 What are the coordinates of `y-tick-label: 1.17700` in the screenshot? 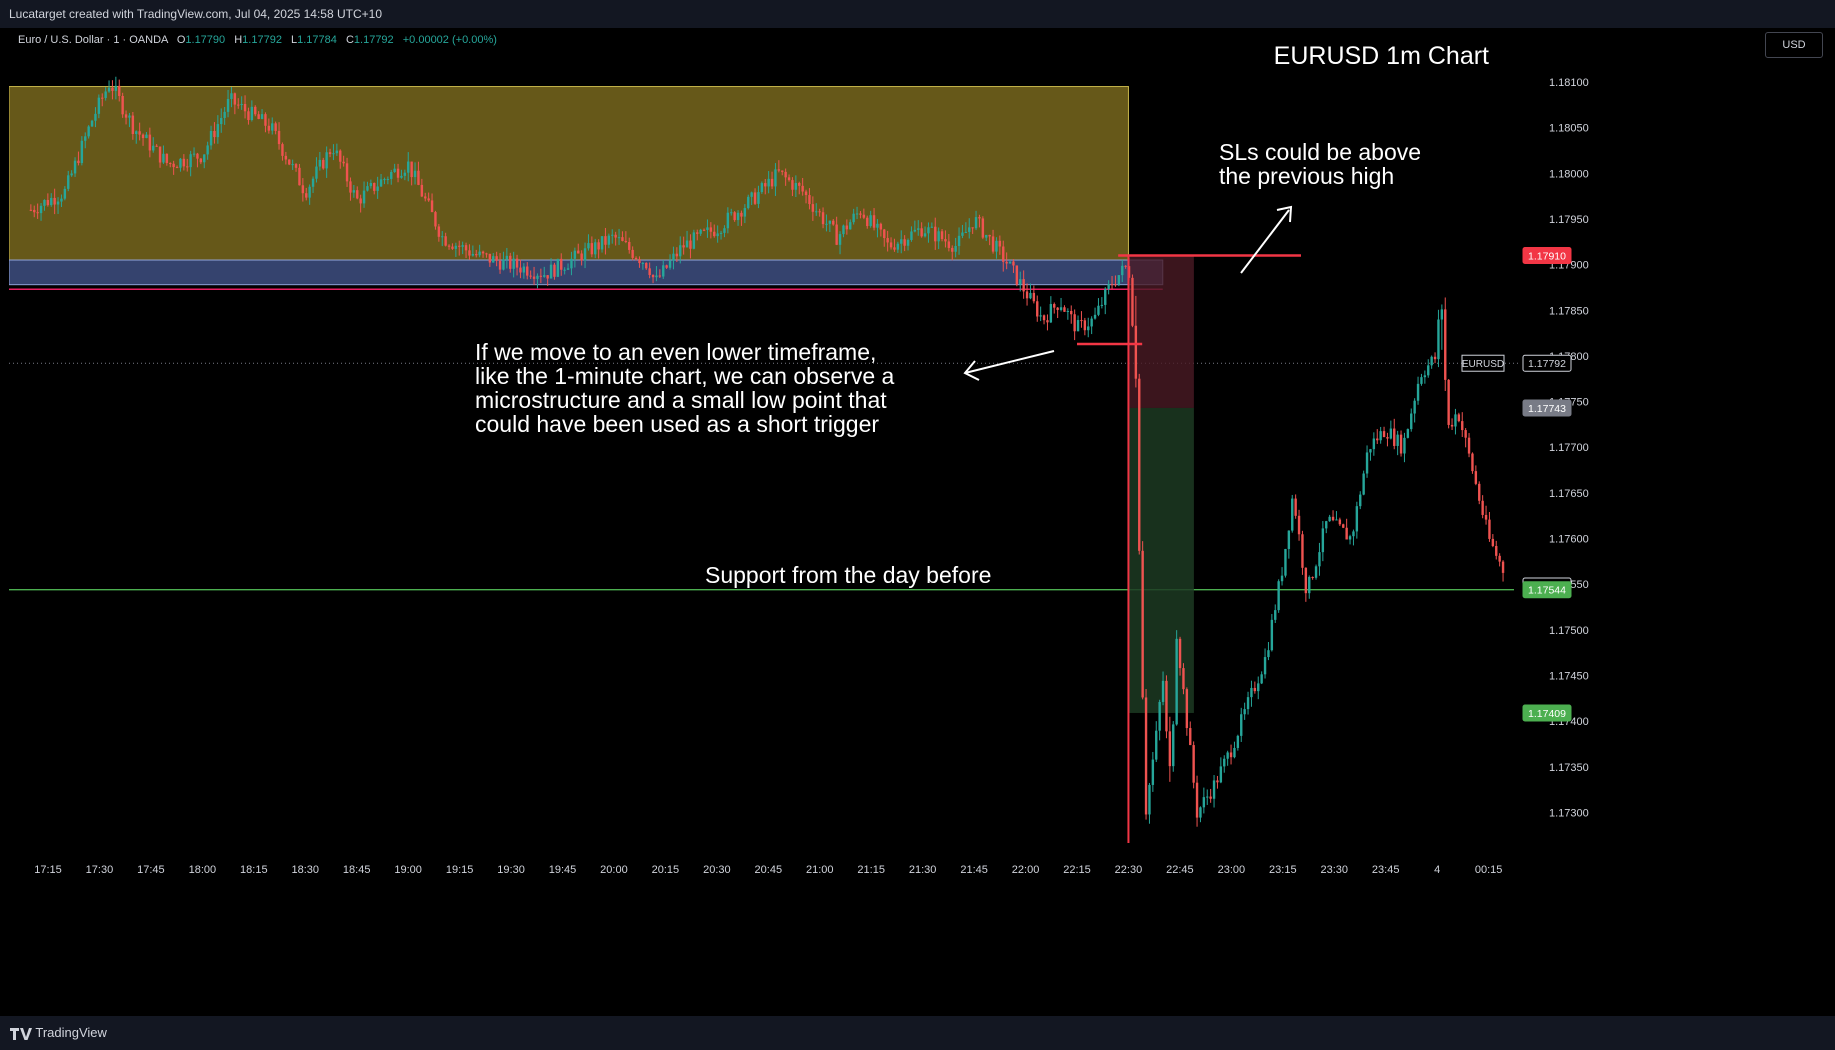 It's located at (1569, 448).